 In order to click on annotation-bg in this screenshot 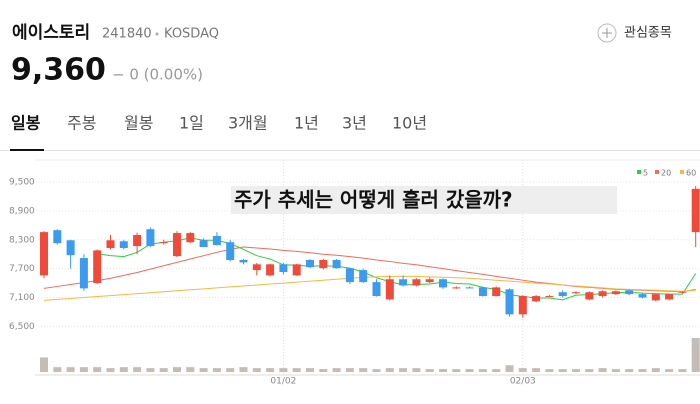, I will do `click(424, 200)`.